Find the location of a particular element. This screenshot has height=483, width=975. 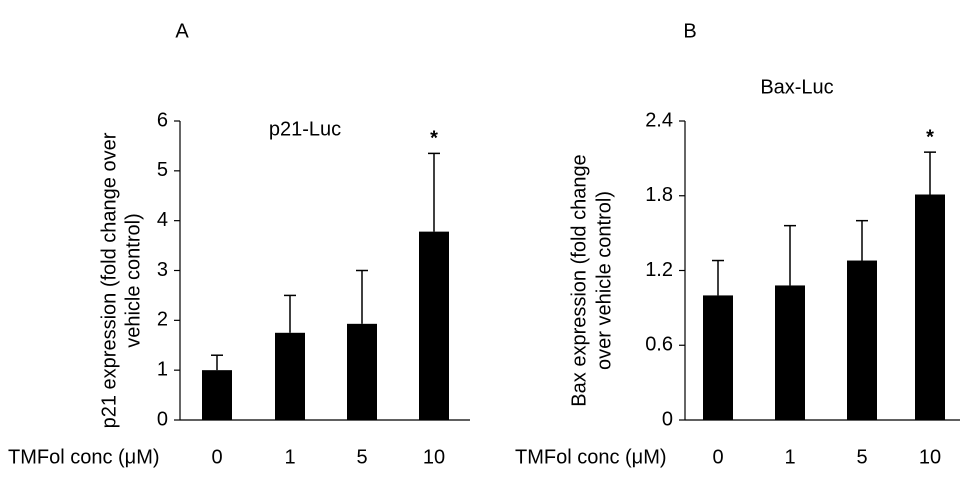

y-tick-label: 3 is located at coordinates (162, 270).